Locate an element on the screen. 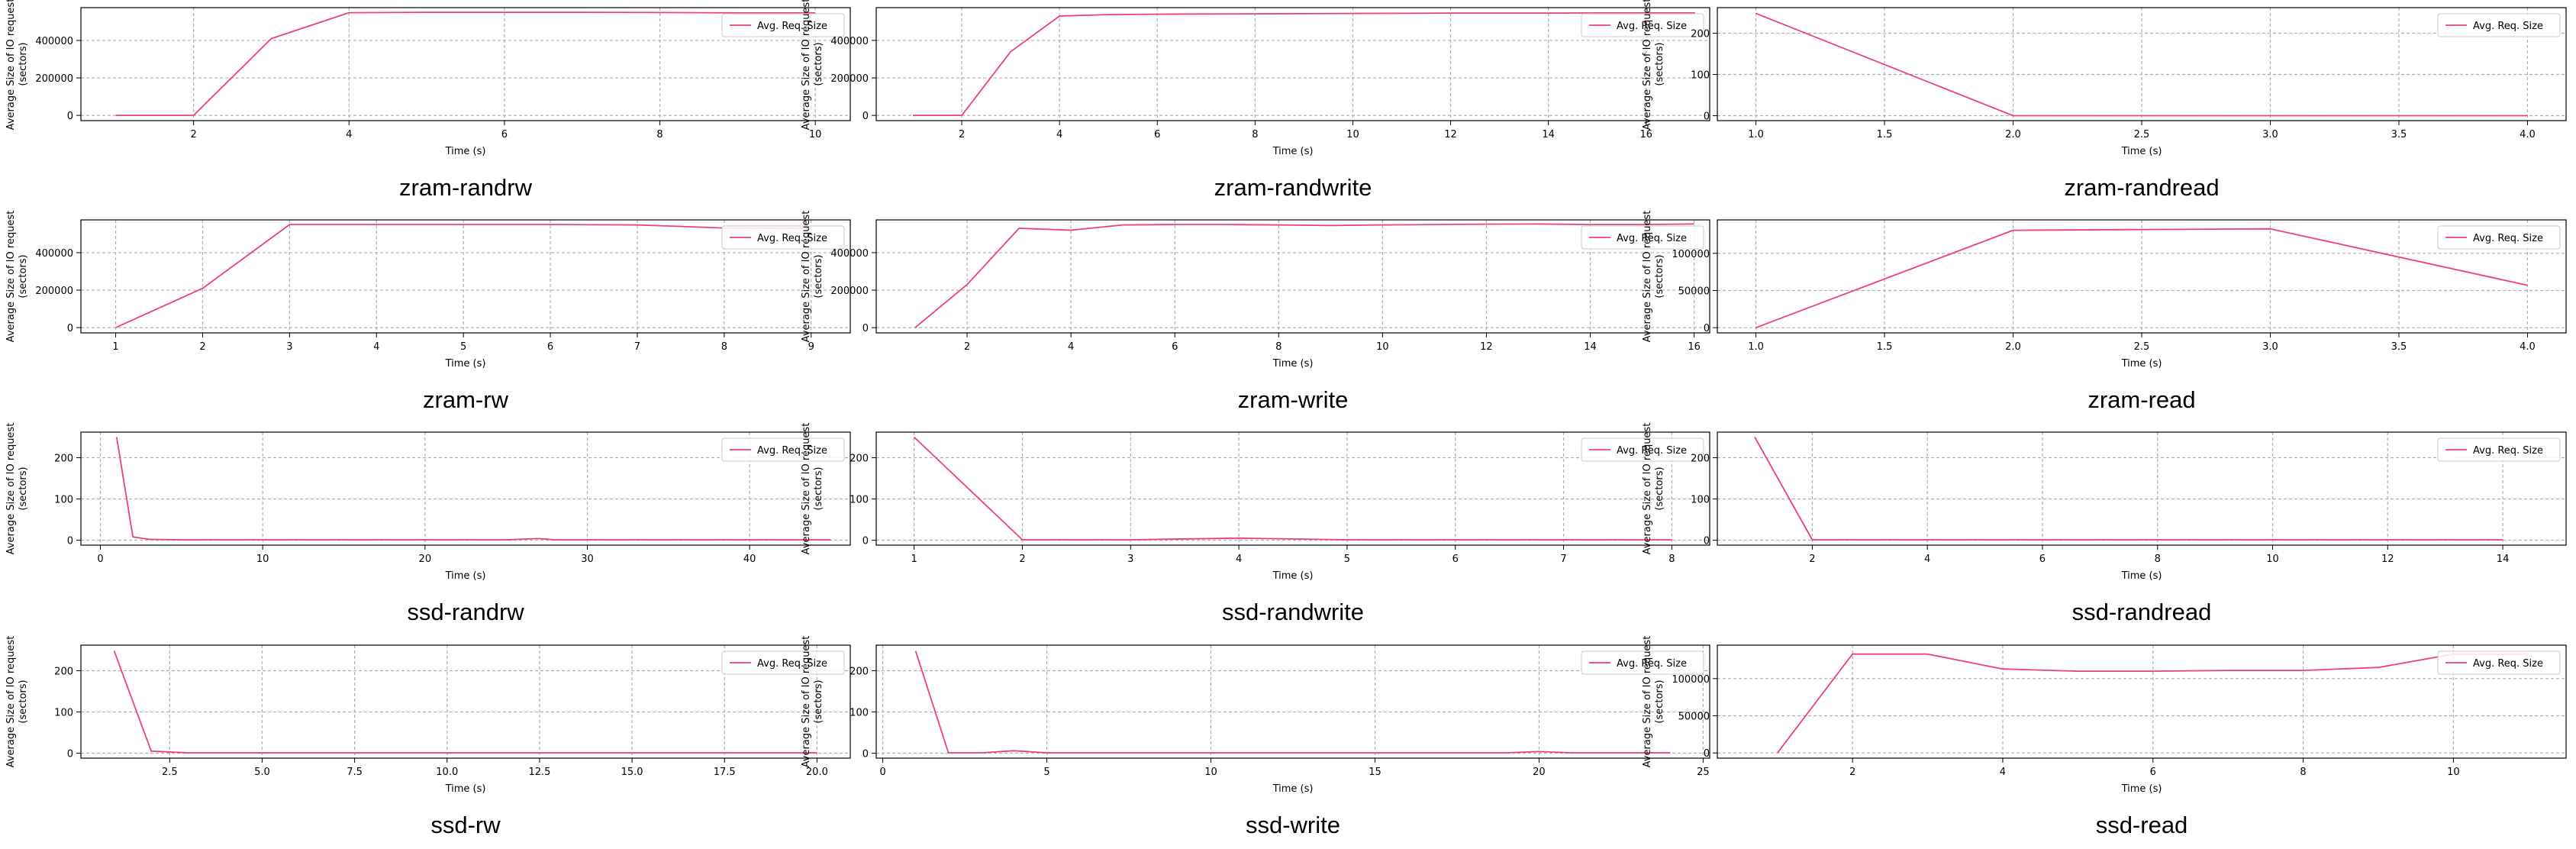 This screenshot has width=2576, height=849. x-tick-label: 16 is located at coordinates (1695, 347).